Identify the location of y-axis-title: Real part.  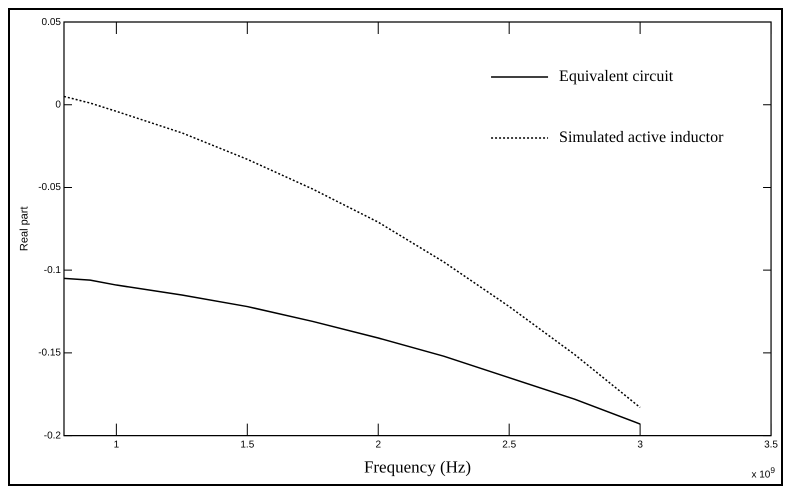
(24, 229).